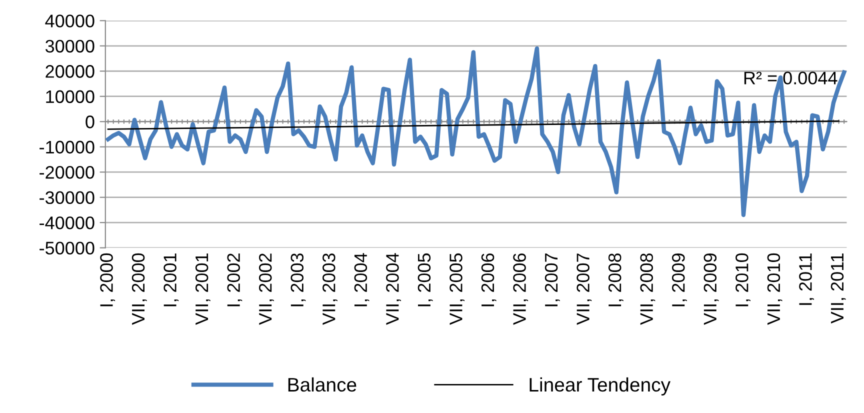 The height and width of the screenshot is (413, 864). What do you see at coordinates (67, 248) in the screenshot?
I see `y-tick-label: -50000` at bounding box center [67, 248].